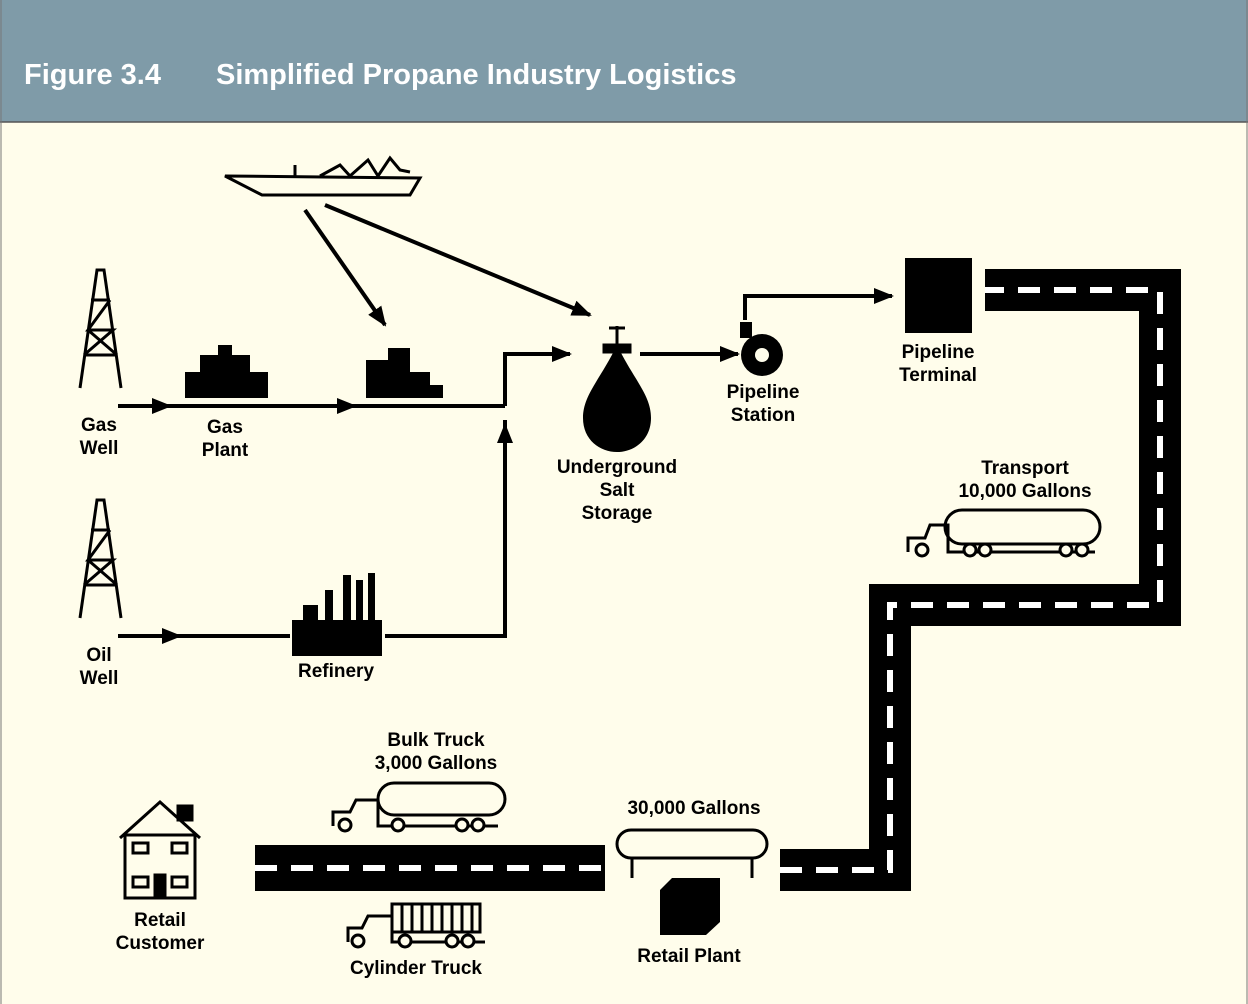 This screenshot has width=1248, height=1004. Describe the element at coordinates (617, 513) in the screenshot. I see `label: Storage` at that location.